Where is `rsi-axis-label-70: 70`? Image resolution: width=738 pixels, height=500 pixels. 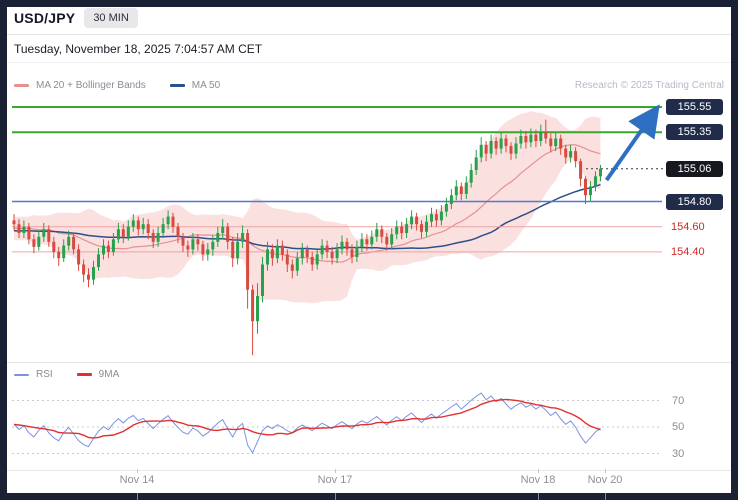
rsi-axis-label-70: 70 is located at coordinates (678, 401).